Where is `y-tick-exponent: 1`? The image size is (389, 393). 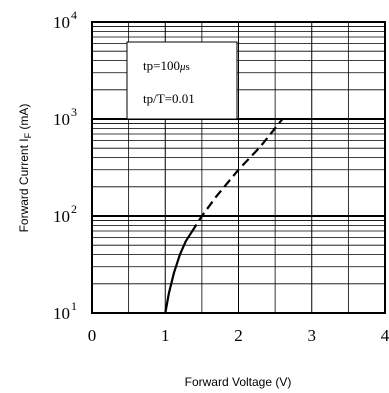 y-tick-exponent: 1 is located at coordinates (74, 306).